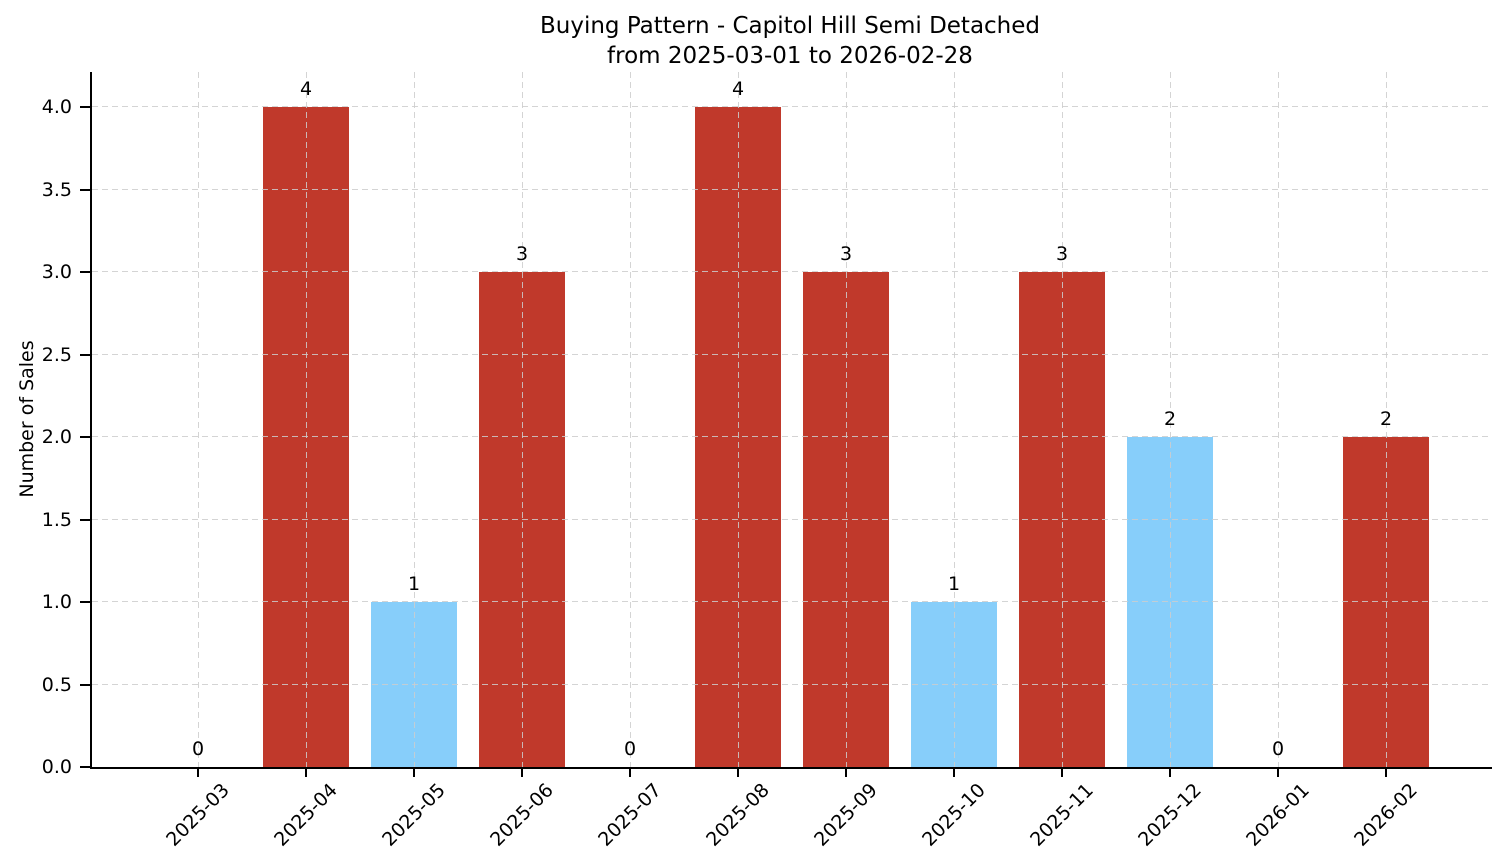 The height and width of the screenshot is (863, 1501). Describe the element at coordinates (1062, 254) in the screenshot. I see `value-label-2025-11: 3` at that location.